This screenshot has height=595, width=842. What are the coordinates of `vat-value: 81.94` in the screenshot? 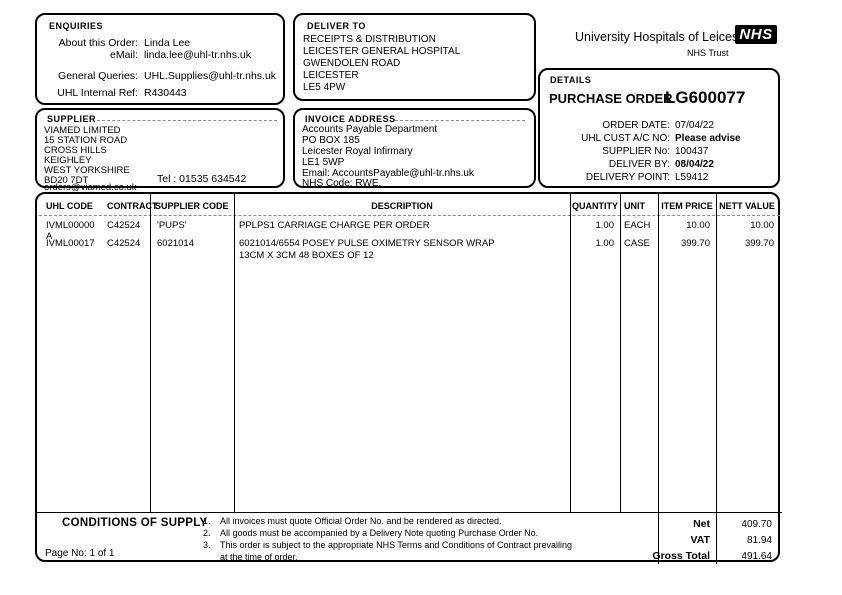 It's located at (759, 540).